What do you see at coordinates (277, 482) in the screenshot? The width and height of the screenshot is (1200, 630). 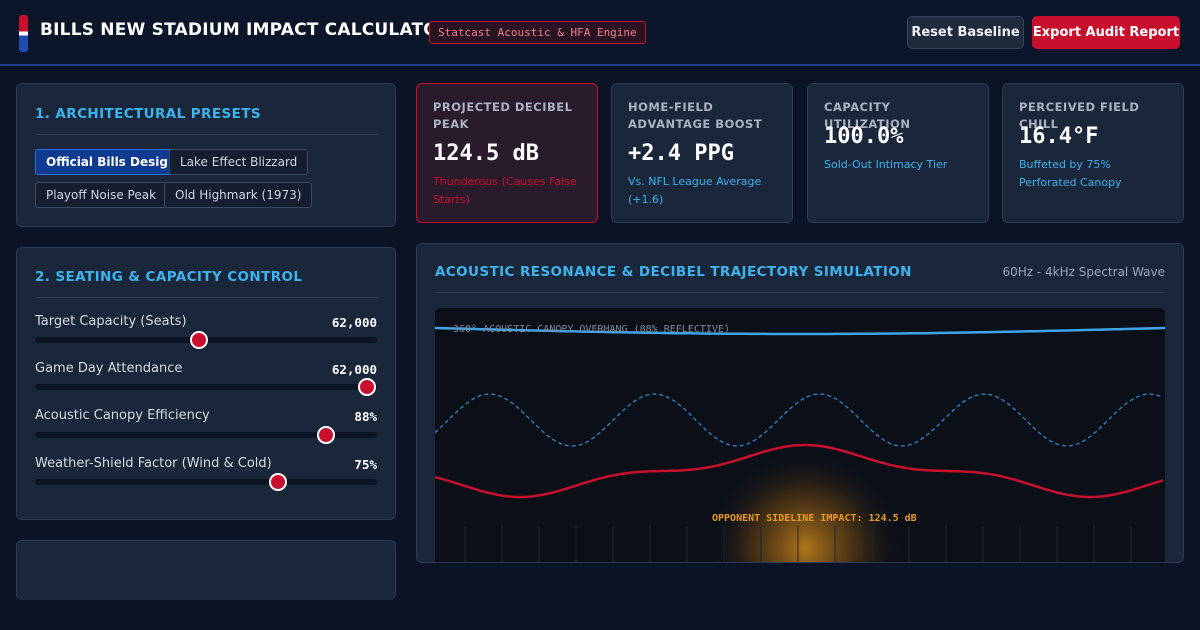 I see `weather-shield-slider-thumb` at bounding box center [277, 482].